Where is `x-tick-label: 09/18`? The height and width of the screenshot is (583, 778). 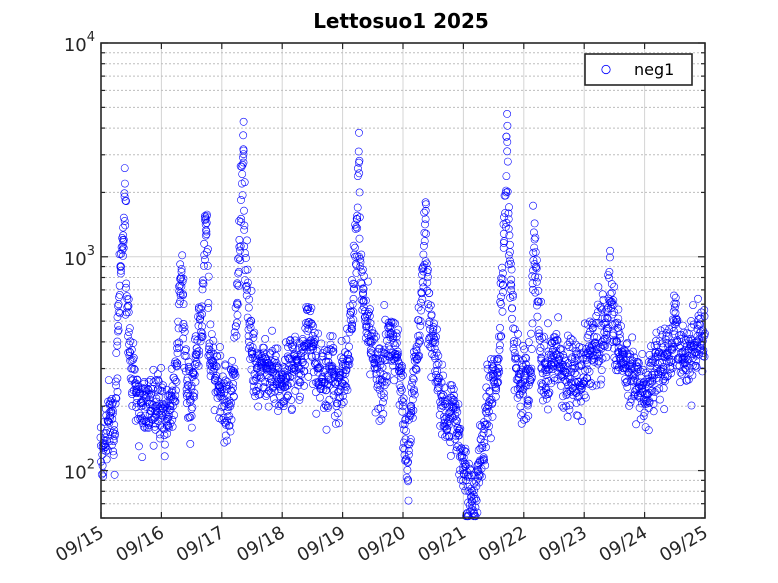 x-tick-label: 09/18 is located at coordinates (260, 544).